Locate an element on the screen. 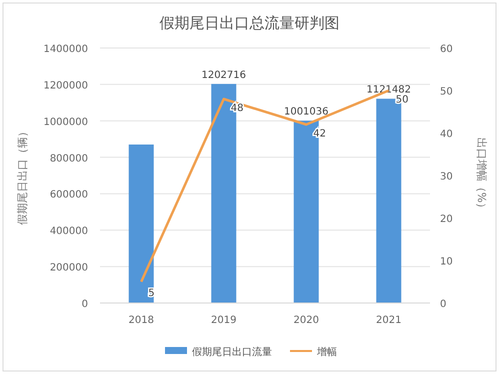 This screenshot has height=376, width=499. x-tick-label: 2019 is located at coordinates (223, 320).